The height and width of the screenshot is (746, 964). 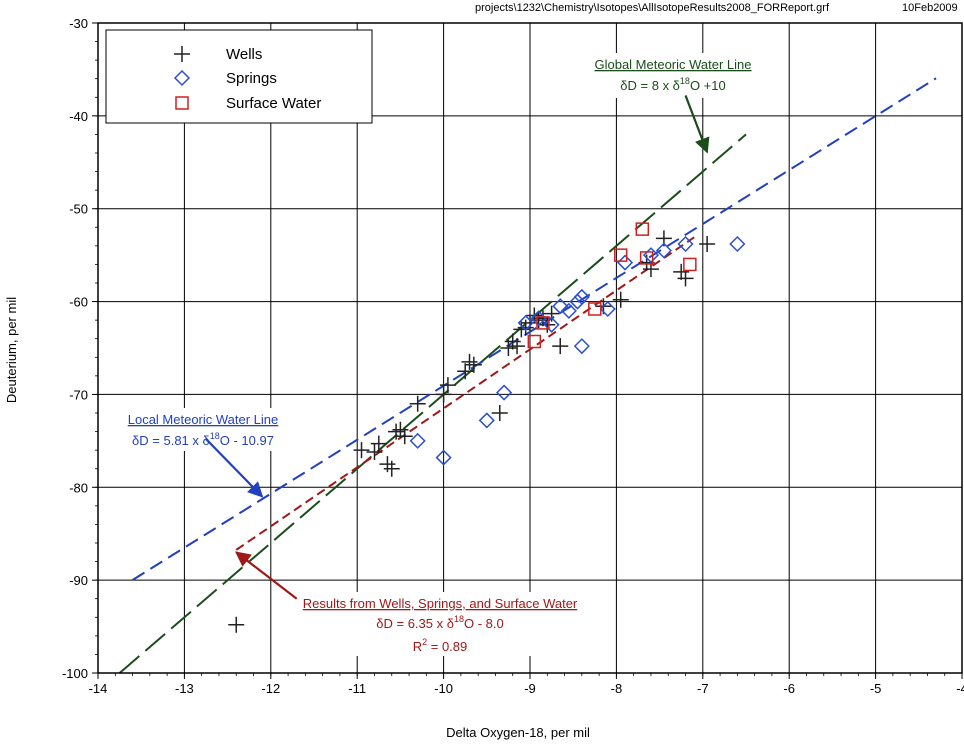 I want to click on legend-wells-plus-icon, so click(x=182, y=54).